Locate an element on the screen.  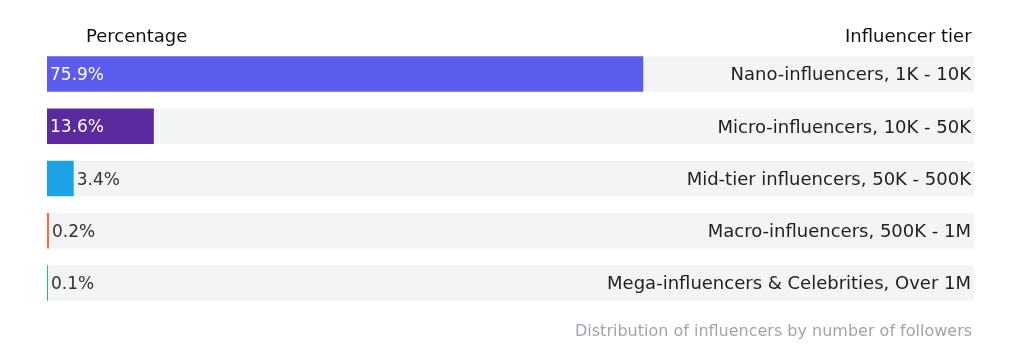
data-label: 75.9% is located at coordinates (77, 74).